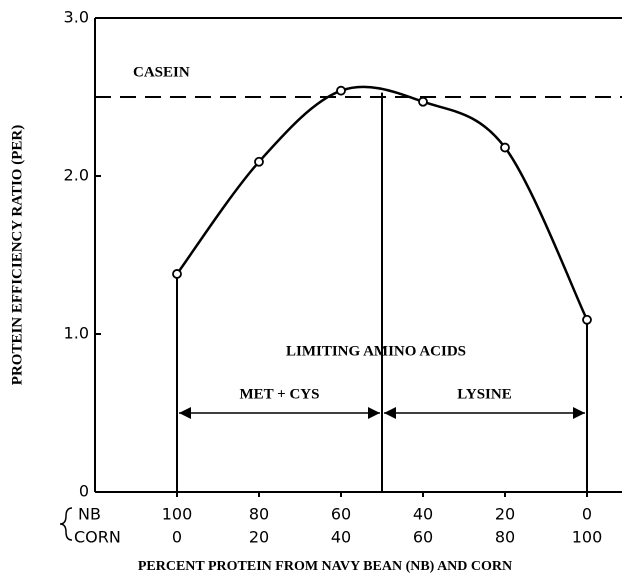 The height and width of the screenshot is (586, 629). I want to click on x-row-label: NB, so click(89, 514).